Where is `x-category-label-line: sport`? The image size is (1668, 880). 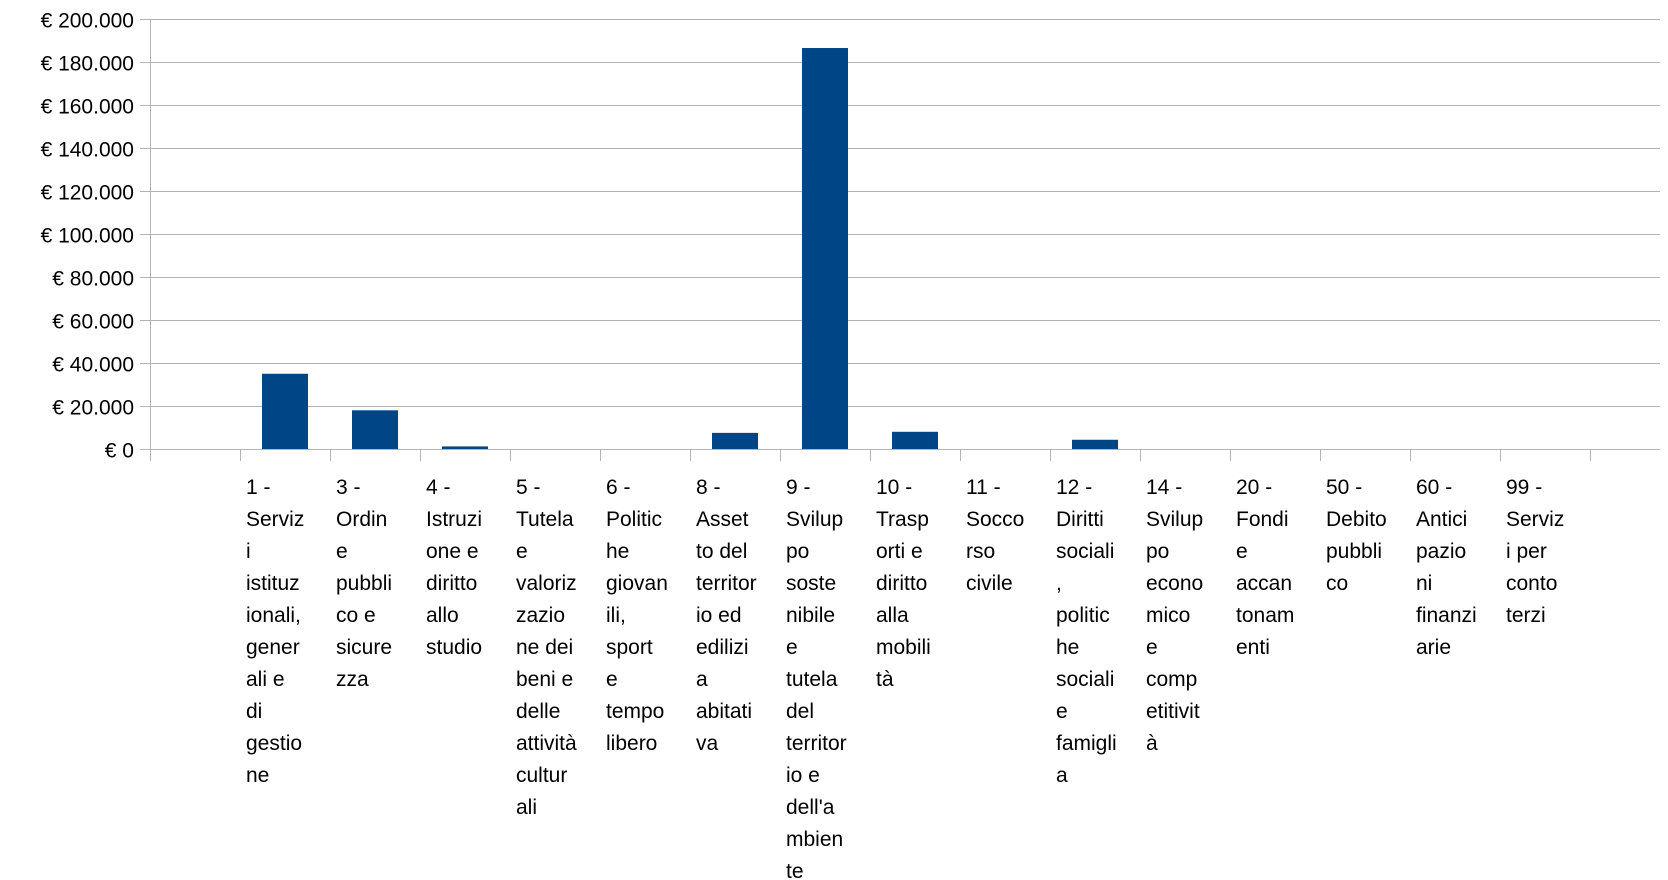
x-category-label-line: sport is located at coordinates (629, 647).